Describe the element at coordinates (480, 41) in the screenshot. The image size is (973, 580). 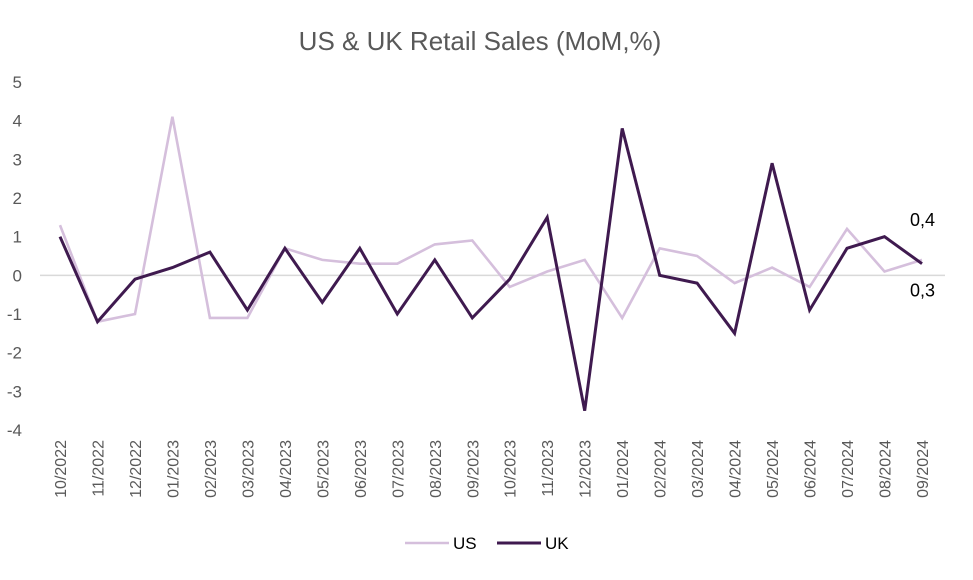
I see `chart-title: US & UK Retail Sales (MoM,%)` at that location.